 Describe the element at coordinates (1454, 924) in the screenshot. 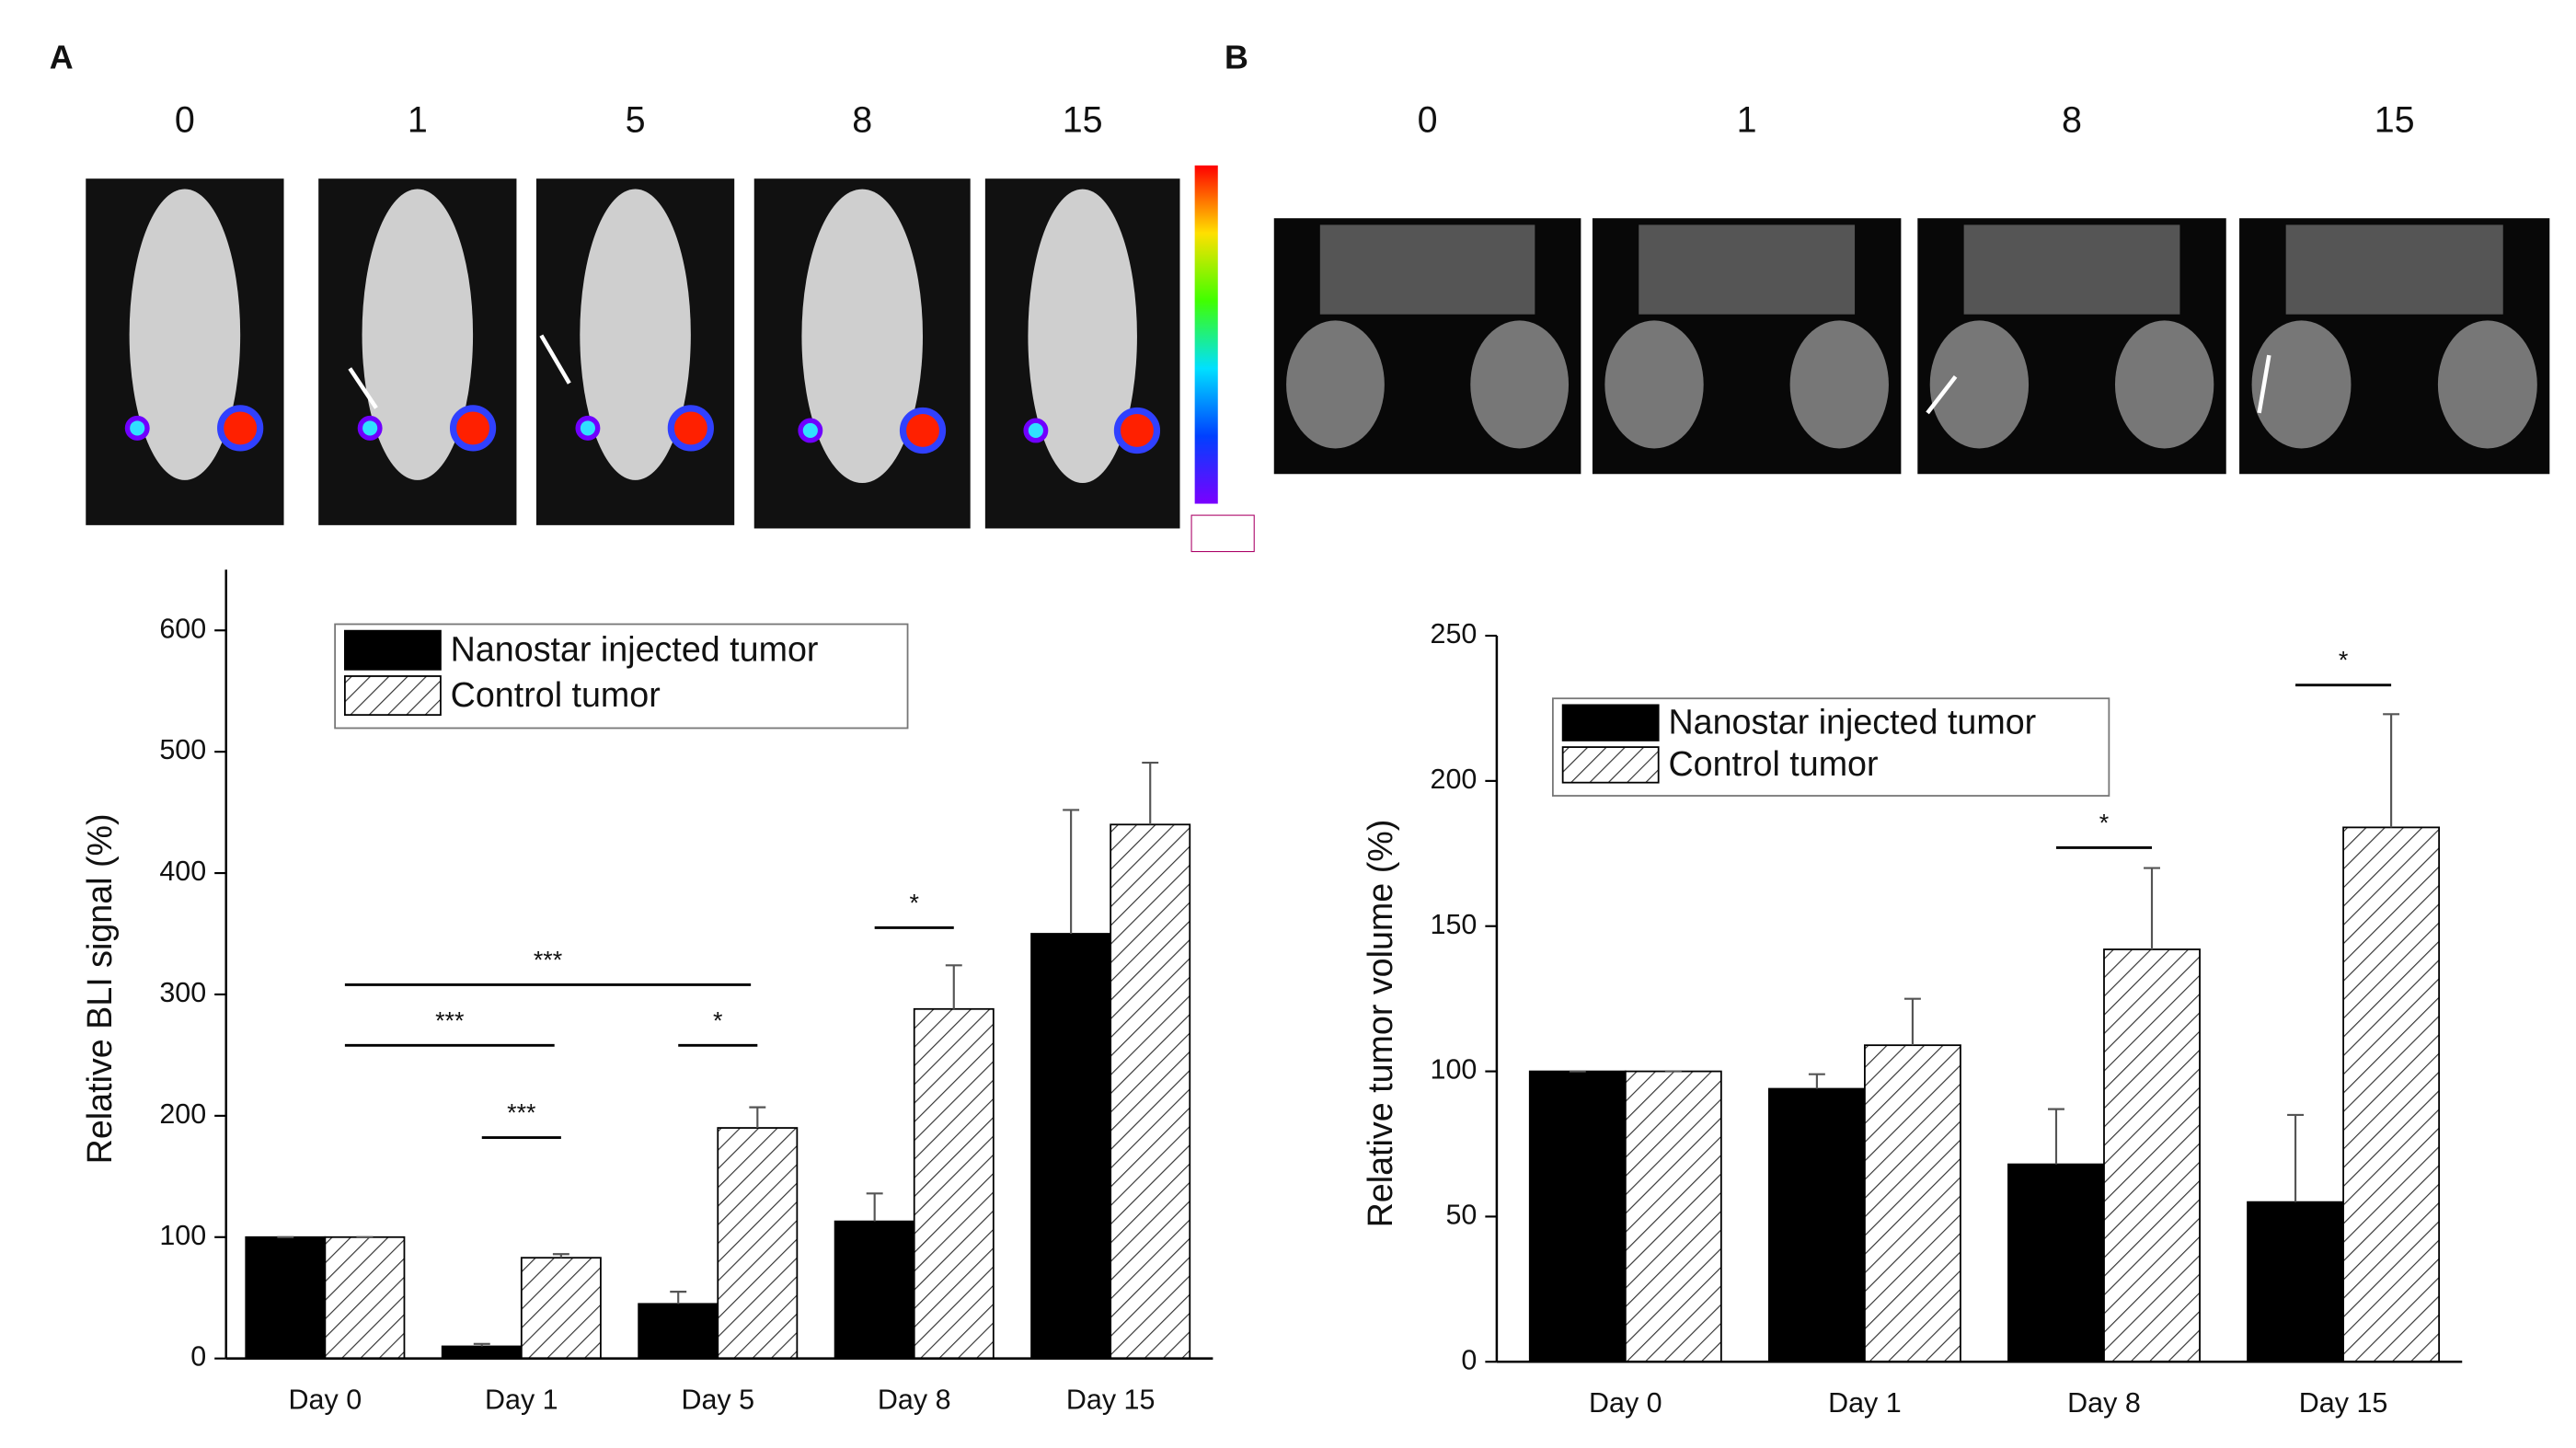

I see `y-tick-label: 150` at that location.